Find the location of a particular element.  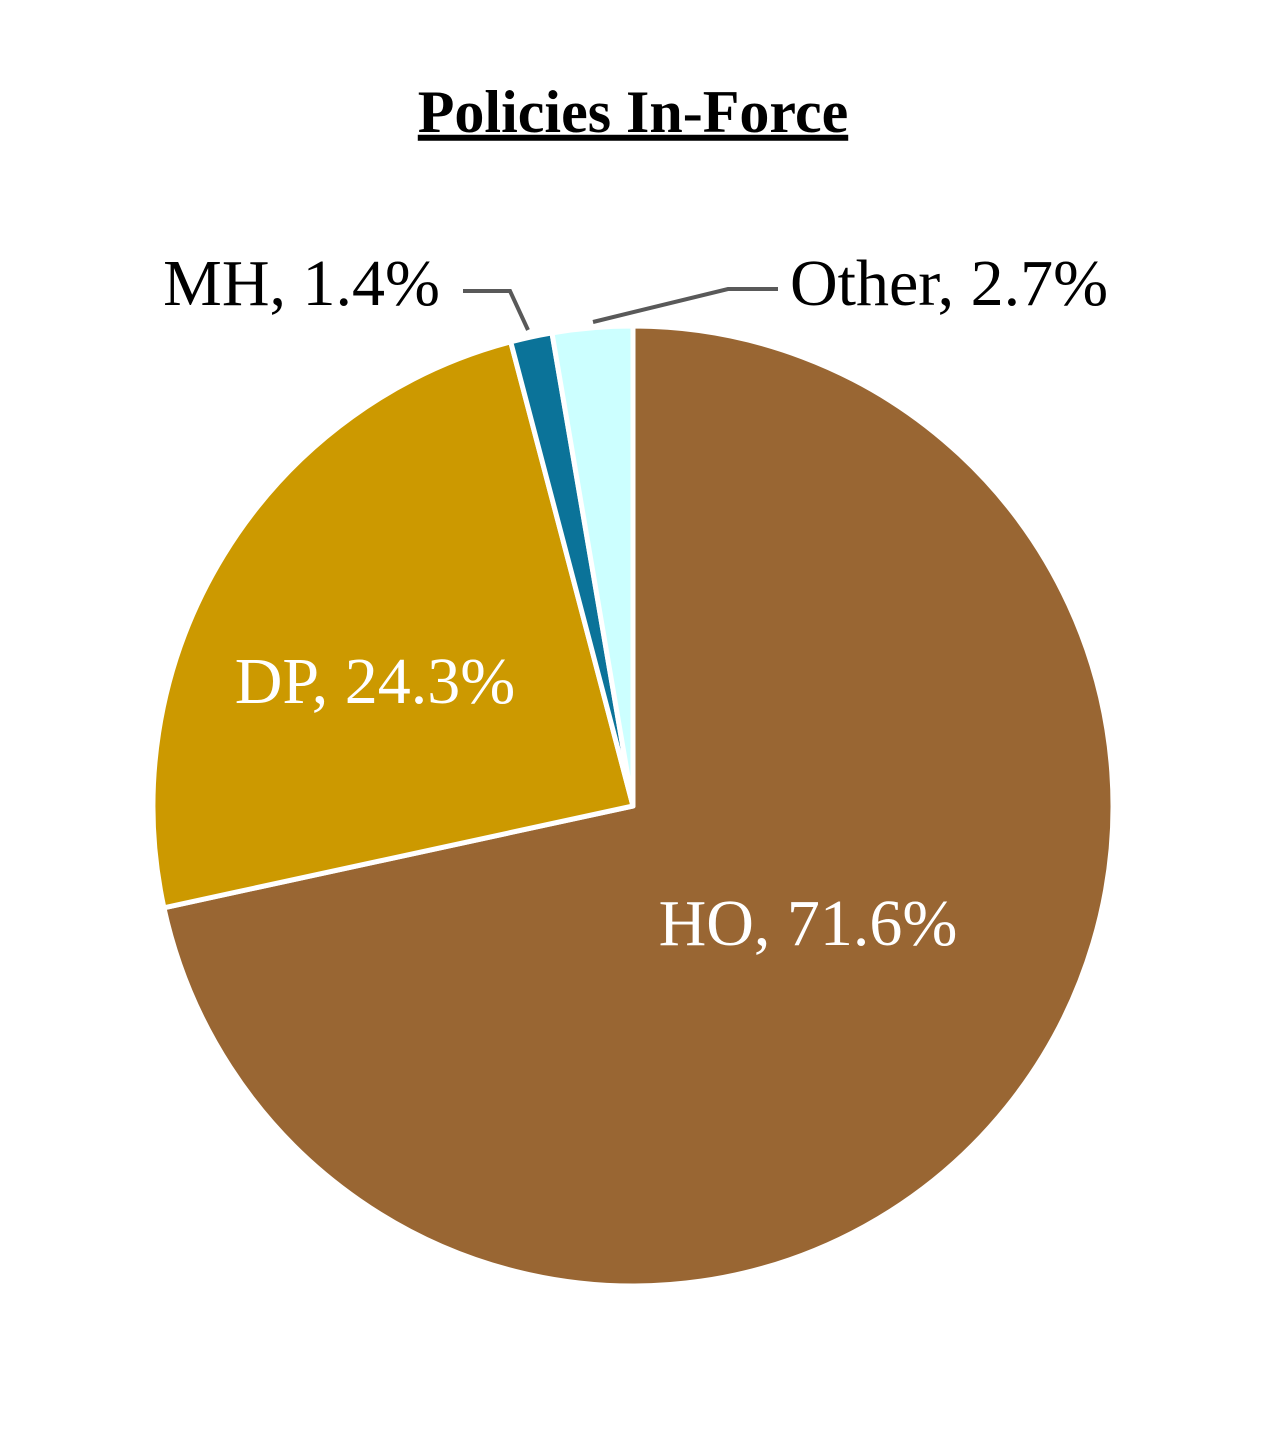

pie-slice is located at coordinates (592, 566).